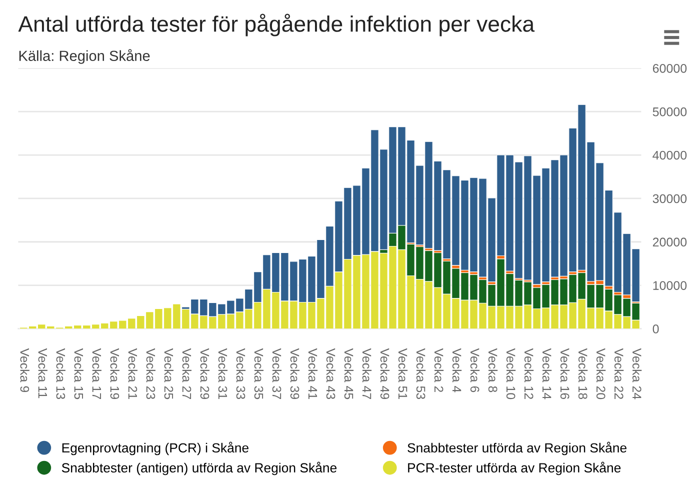  What do you see at coordinates (439, 370) in the screenshot?
I see `x-tick-label: Vecka 2` at bounding box center [439, 370].